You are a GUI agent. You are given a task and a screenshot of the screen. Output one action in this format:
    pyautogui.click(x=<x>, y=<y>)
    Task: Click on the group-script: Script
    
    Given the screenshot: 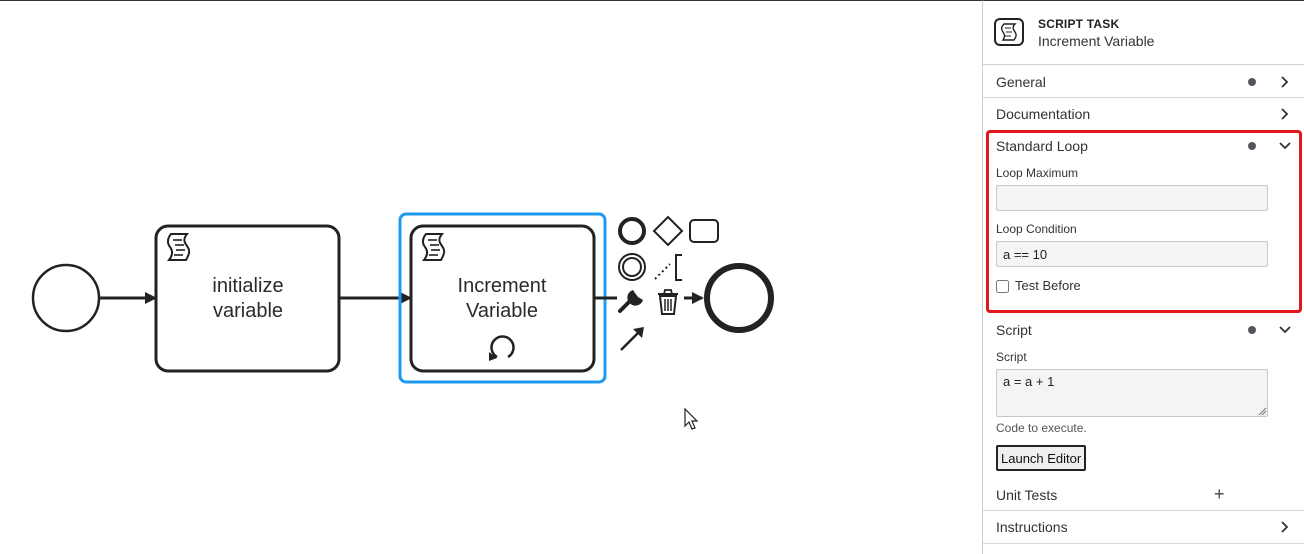 What is the action you would take?
    pyautogui.click(x=1143, y=330)
    